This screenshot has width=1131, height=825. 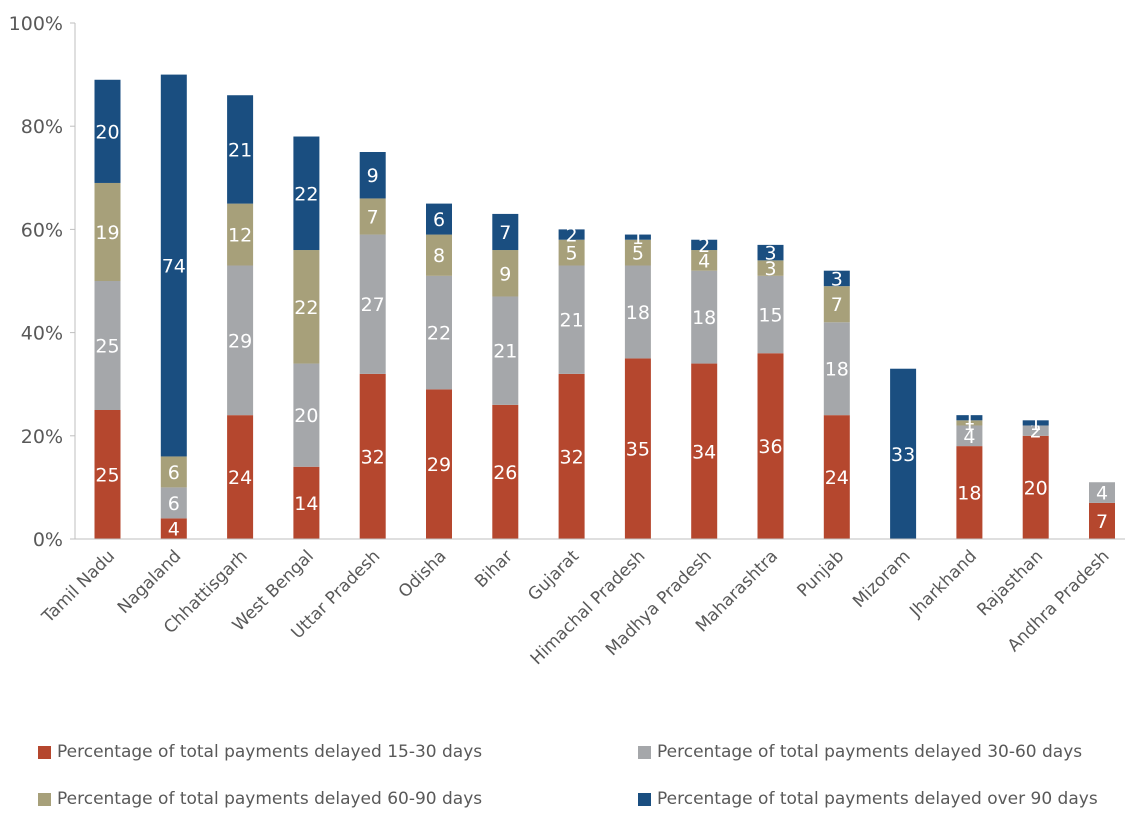 I want to click on data-label: 36, so click(x=770, y=447).